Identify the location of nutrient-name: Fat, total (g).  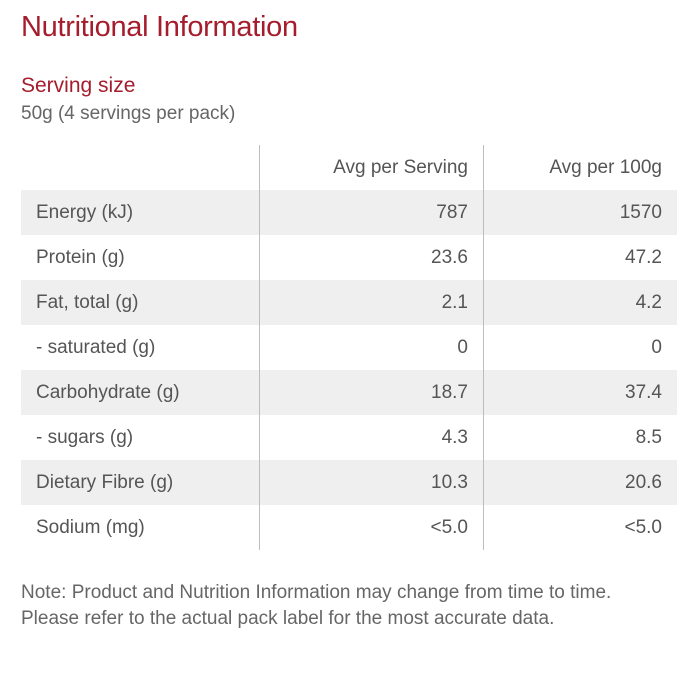
(87, 302).